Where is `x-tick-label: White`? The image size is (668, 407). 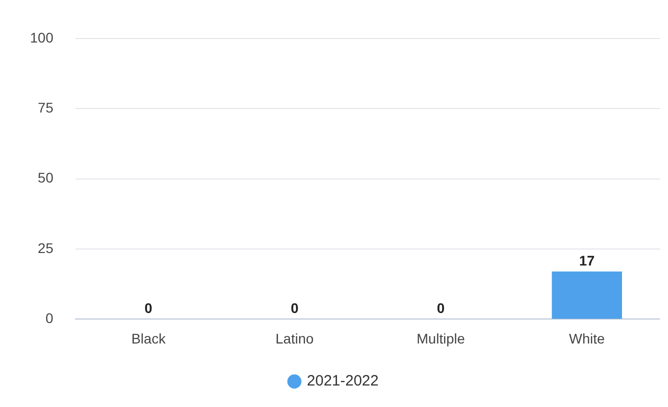 x-tick-label: White is located at coordinates (587, 338).